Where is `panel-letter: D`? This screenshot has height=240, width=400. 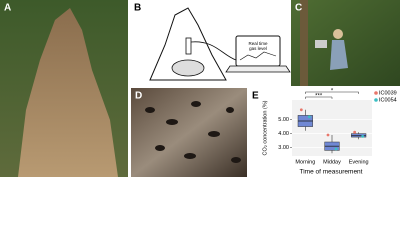
panel-letter: D is located at coordinates (138, 96).